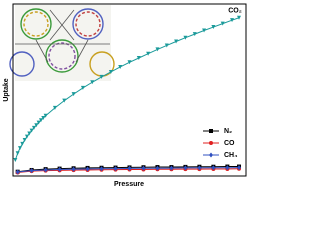  I want to click on legend-label: N₂, so click(228, 131).